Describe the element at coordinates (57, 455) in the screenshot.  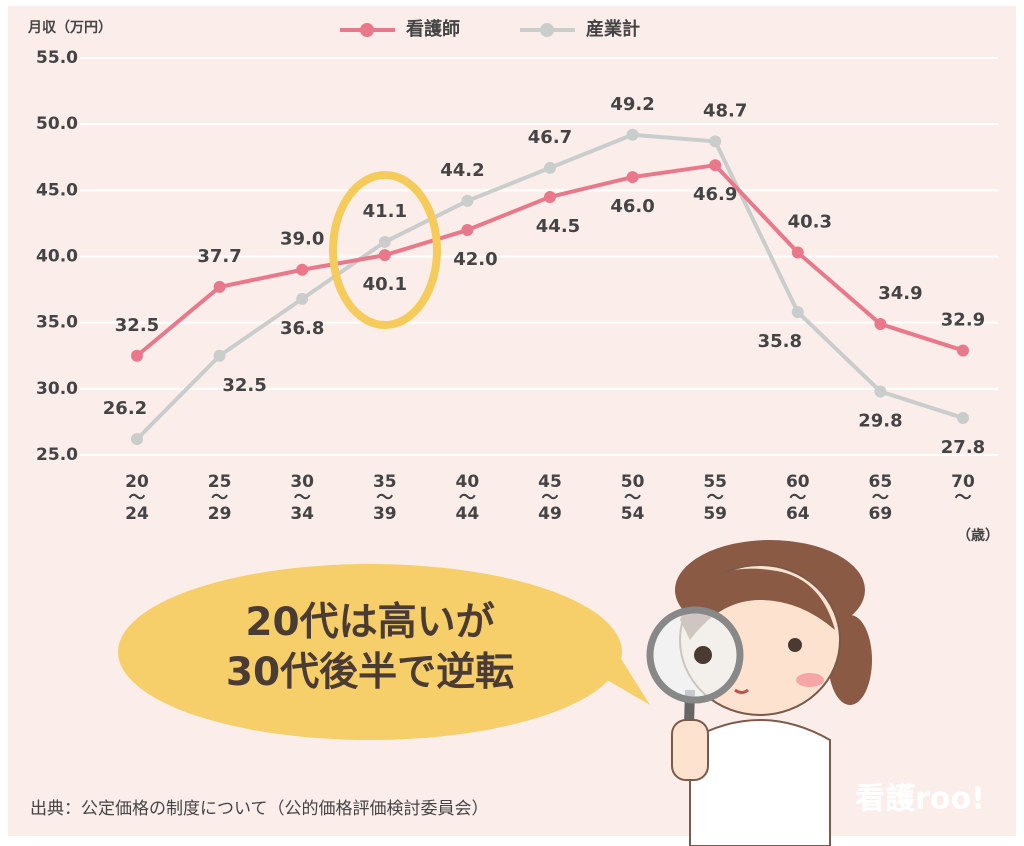
I see `y-tick-label: 25.0` at that location.